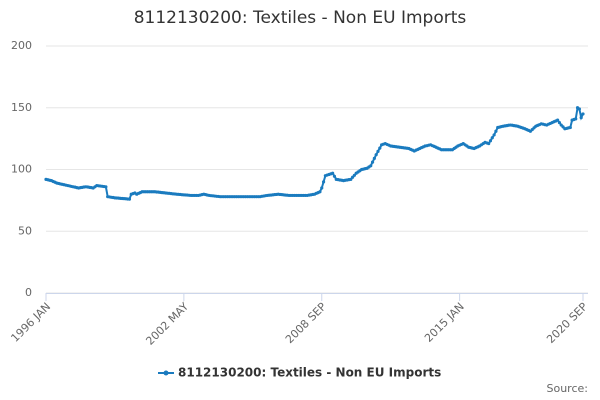 Image resolution: width=600 pixels, height=400 pixels. What do you see at coordinates (300, 18) in the screenshot?
I see `chart-title: 8112130200: Textiles - Non EU Imports` at bounding box center [300, 18].